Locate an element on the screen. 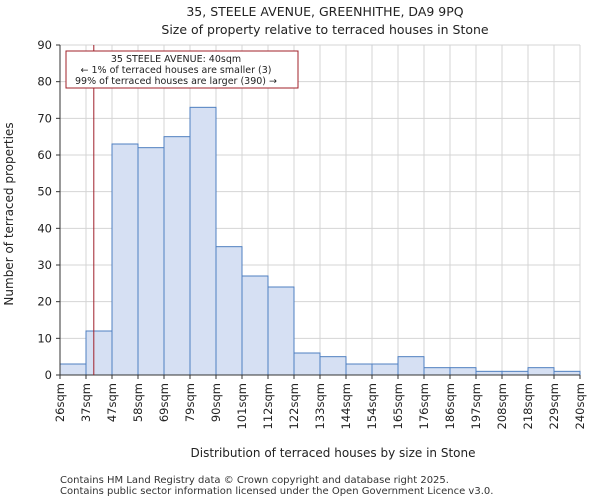 Image resolution: width=600 pixels, height=500 pixels. bar-90sqm is located at coordinates (229, 311).